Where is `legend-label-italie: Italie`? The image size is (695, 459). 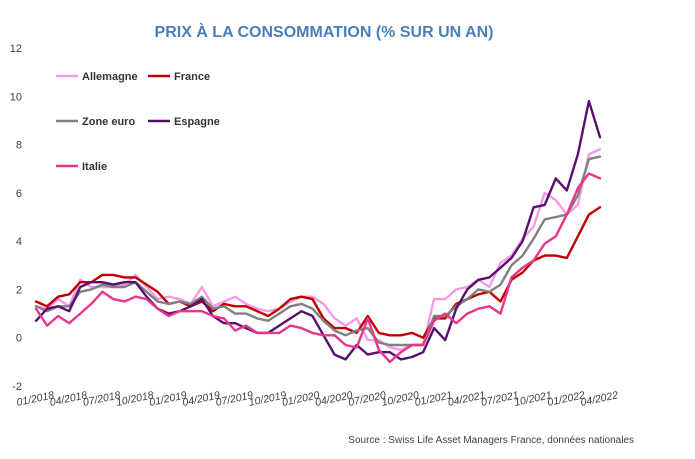 legend-label-italie: Italie is located at coordinates (94, 167).